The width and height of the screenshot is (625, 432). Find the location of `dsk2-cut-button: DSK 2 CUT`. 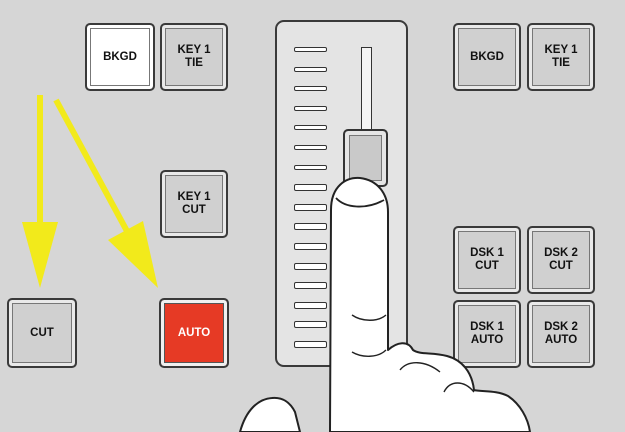

dsk2-cut-button: DSK 2 CUT is located at coordinates (561, 260).